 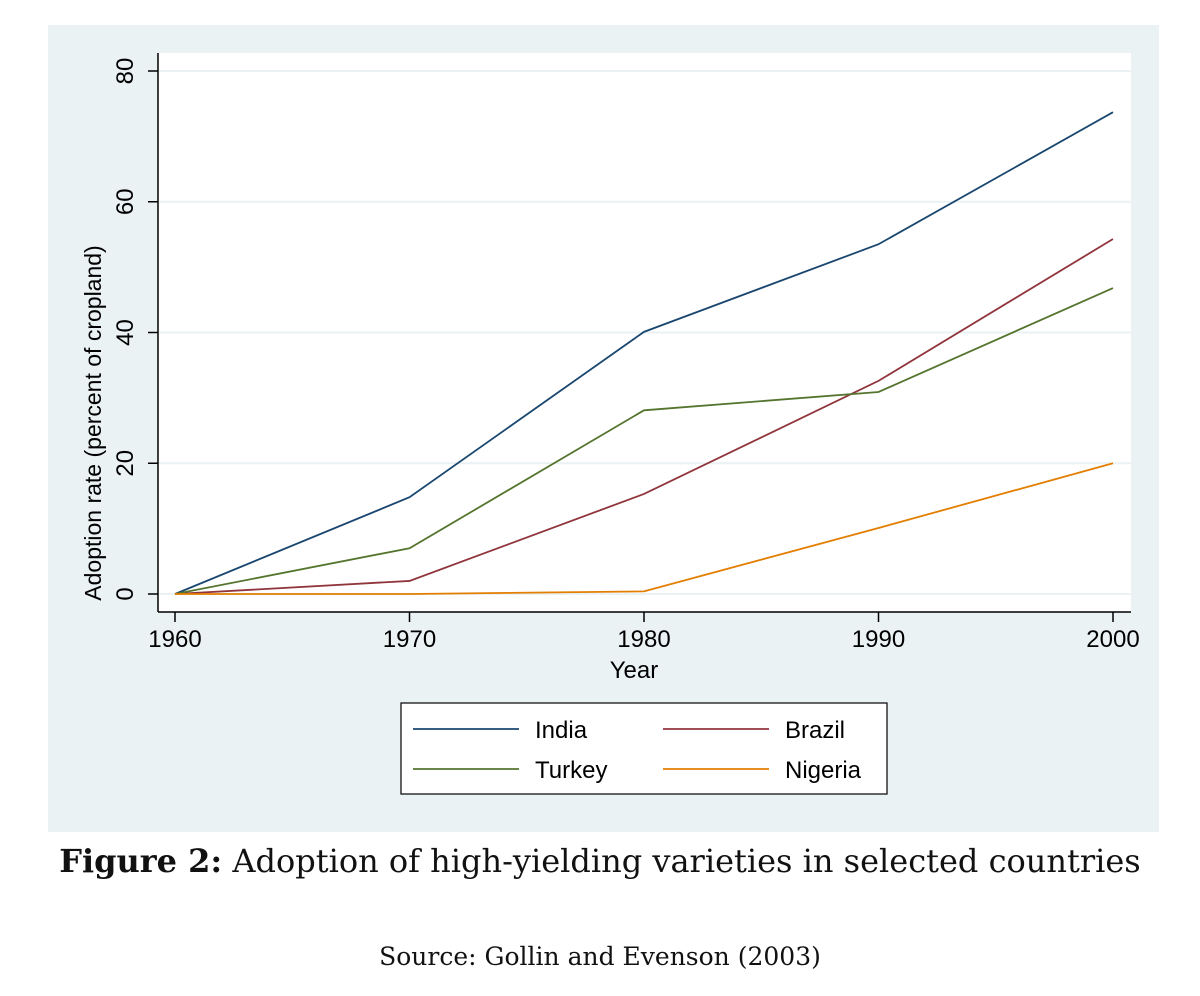 What do you see at coordinates (600, 956) in the screenshot?
I see `figure-source: Source: Gollin and Evenson (2003)` at bounding box center [600, 956].